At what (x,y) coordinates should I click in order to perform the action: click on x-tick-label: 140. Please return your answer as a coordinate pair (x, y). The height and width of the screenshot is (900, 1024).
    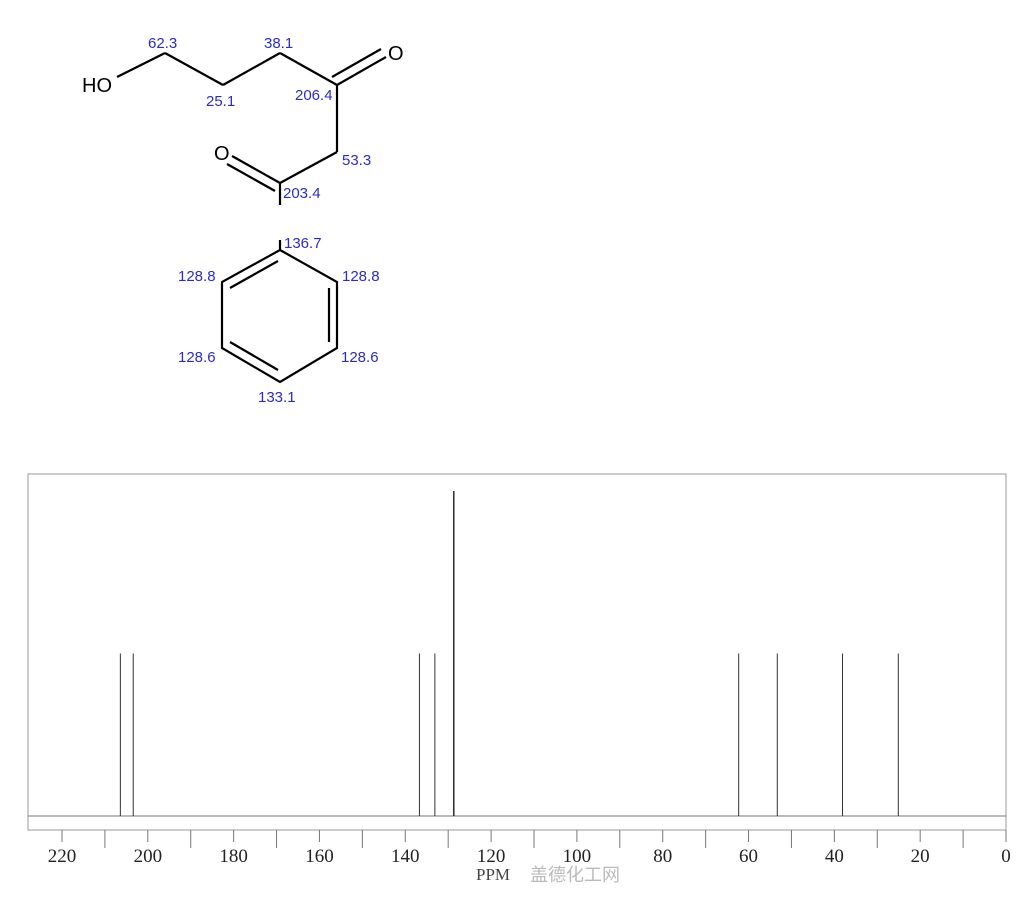
    Looking at the image, I should click on (405, 856).